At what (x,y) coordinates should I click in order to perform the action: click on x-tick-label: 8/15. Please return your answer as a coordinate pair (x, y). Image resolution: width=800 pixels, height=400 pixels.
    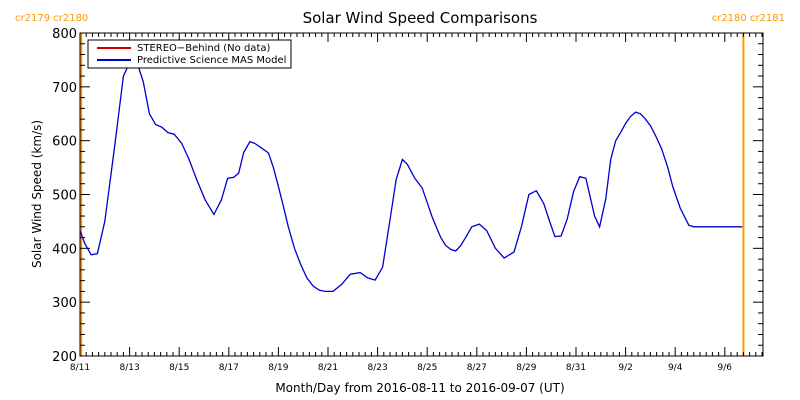
    Looking at the image, I should click on (179, 368).